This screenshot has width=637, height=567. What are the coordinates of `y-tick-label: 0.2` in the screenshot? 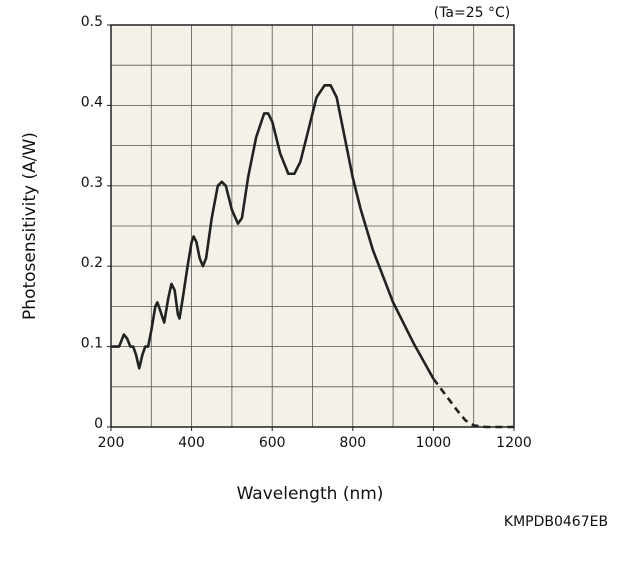 It's located at (92, 263).